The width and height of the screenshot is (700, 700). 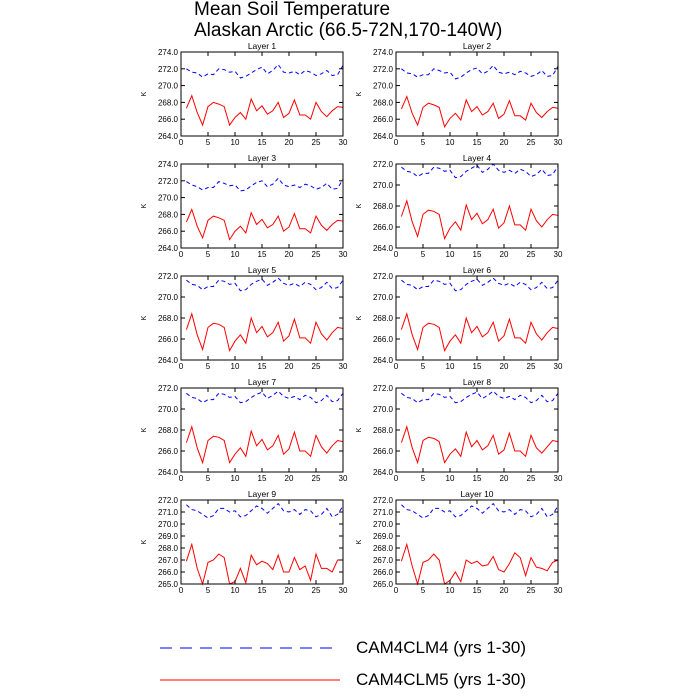 What do you see at coordinates (441, 647) in the screenshot?
I see `legend-label-cam4clm4: CAM4CLM4 (yrs 1-30)` at bounding box center [441, 647].